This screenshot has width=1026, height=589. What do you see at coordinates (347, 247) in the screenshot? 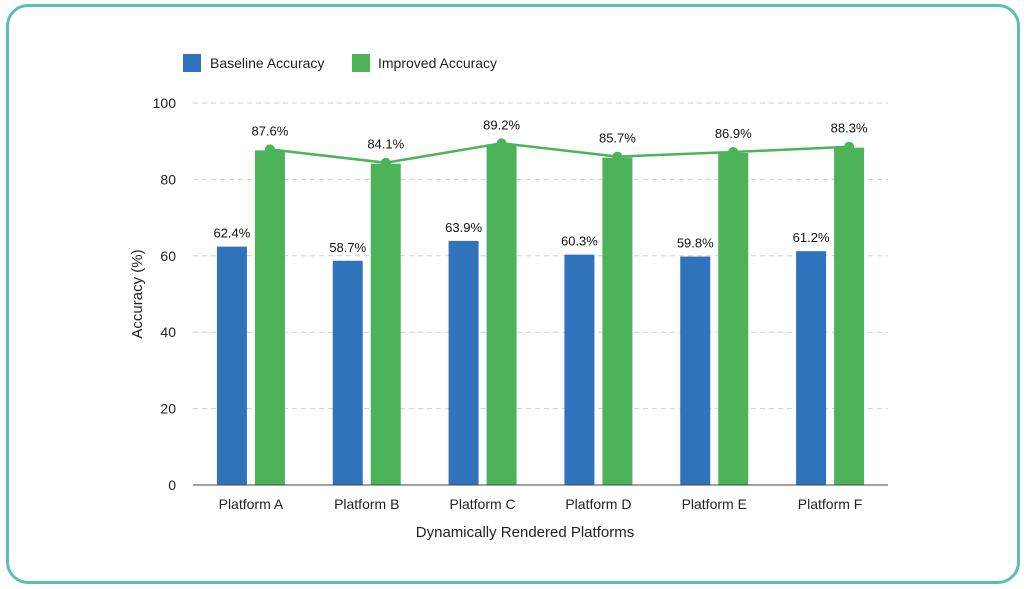
I see `baseline-data-label: 58.7%` at bounding box center [347, 247].